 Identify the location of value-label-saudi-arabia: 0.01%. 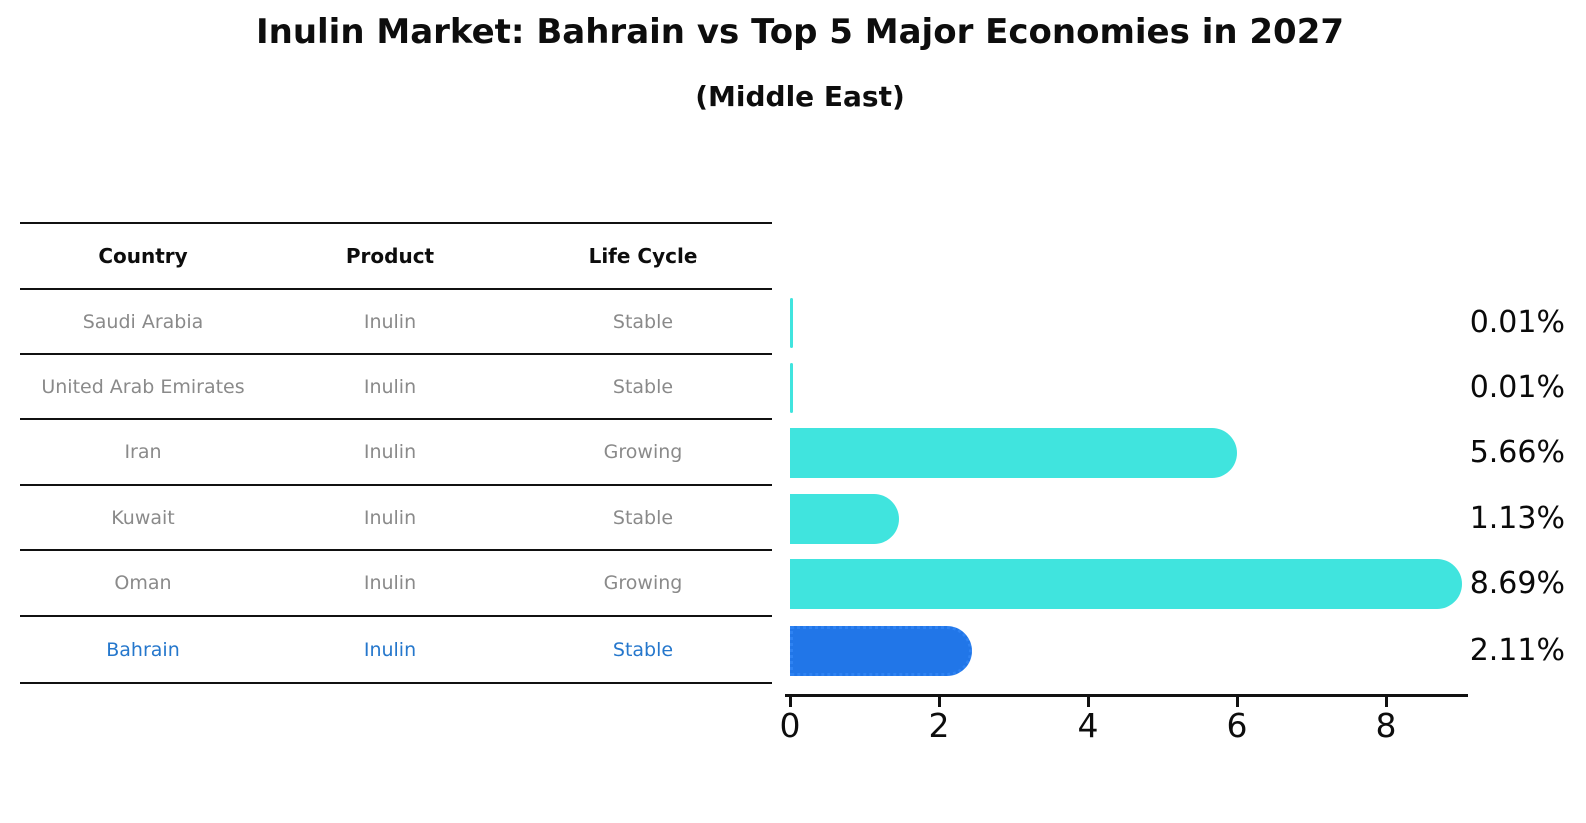
(1517, 322).